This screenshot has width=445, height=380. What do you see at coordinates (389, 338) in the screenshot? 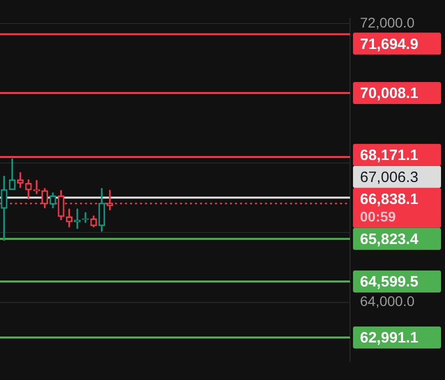
I see `ref-line-label: 62,991.1` at bounding box center [389, 338].